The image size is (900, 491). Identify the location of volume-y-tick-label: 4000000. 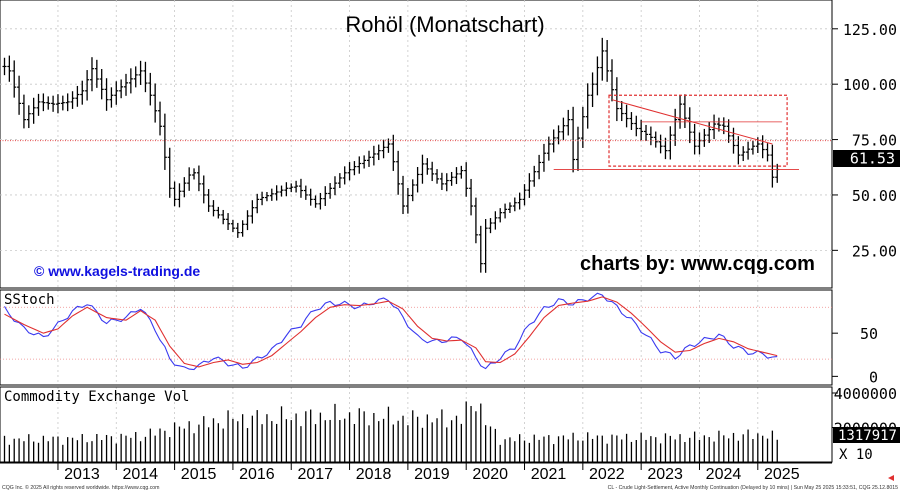
(865, 394).